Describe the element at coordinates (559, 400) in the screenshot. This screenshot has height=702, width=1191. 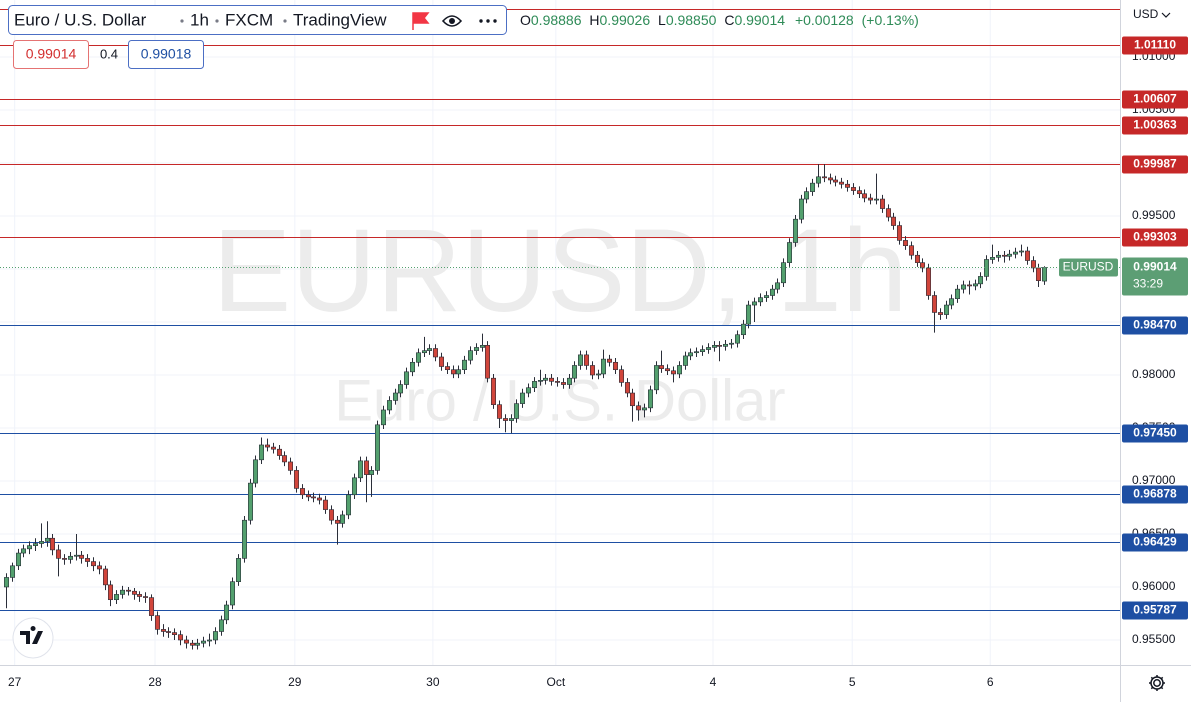
I see `watermark-description: Euro / U.S. Dollar` at that location.